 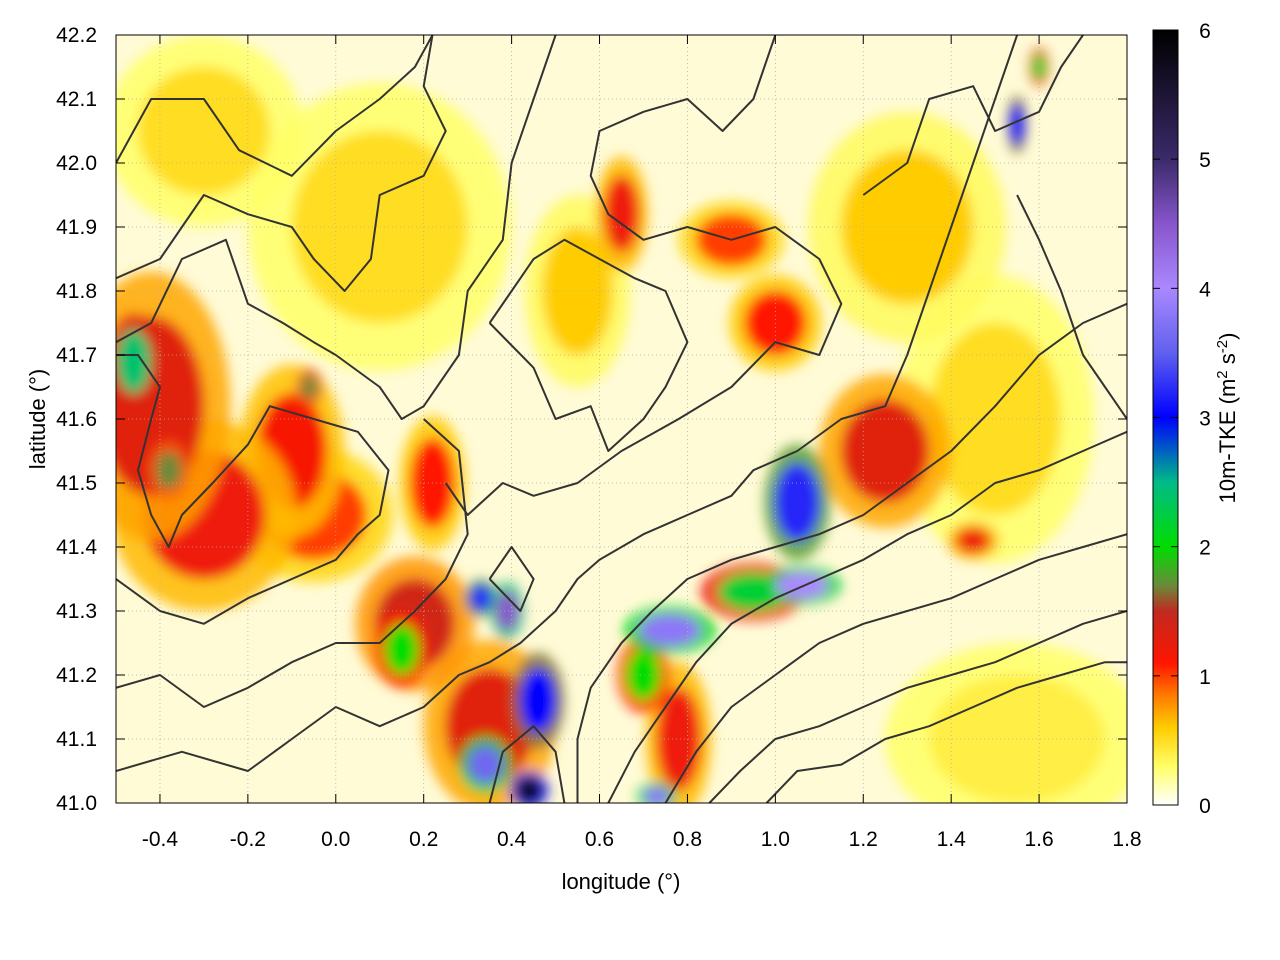 I want to click on y-tick-label: 42.0, so click(x=76, y=163).